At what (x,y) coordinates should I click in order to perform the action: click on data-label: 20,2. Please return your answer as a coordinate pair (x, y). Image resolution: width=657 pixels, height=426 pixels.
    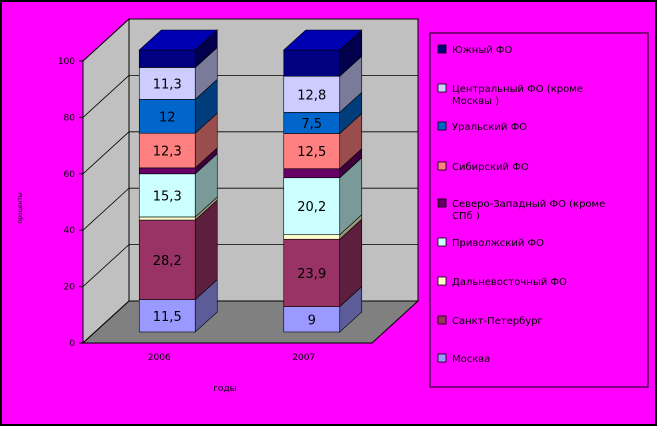
    Looking at the image, I should click on (311, 207).